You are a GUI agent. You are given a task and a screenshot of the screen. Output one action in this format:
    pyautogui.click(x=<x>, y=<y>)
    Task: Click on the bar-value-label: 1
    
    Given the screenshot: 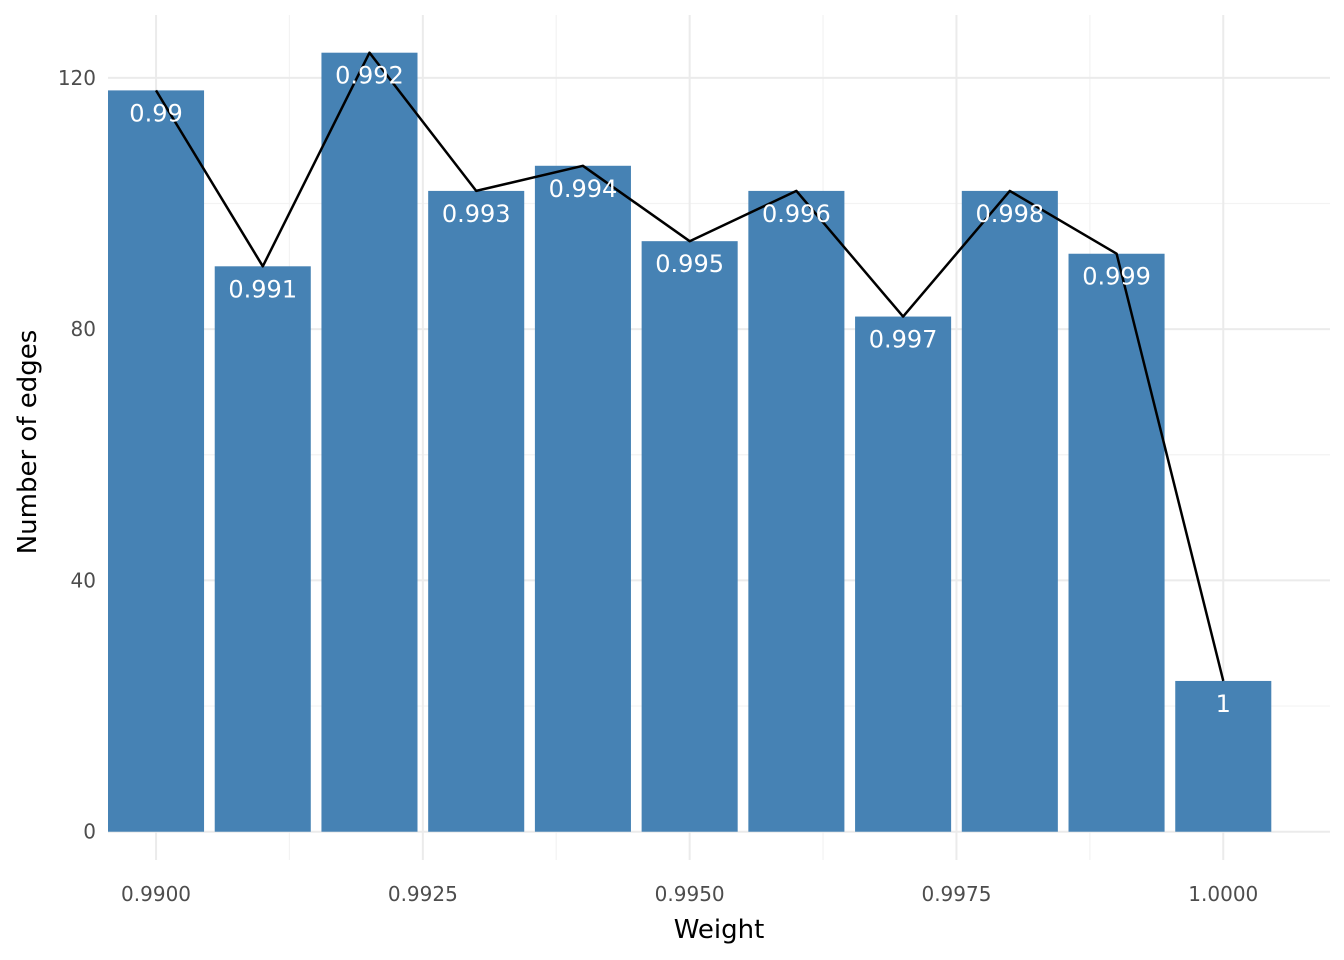 What is the action you would take?
    pyautogui.click(x=1223, y=704)
    